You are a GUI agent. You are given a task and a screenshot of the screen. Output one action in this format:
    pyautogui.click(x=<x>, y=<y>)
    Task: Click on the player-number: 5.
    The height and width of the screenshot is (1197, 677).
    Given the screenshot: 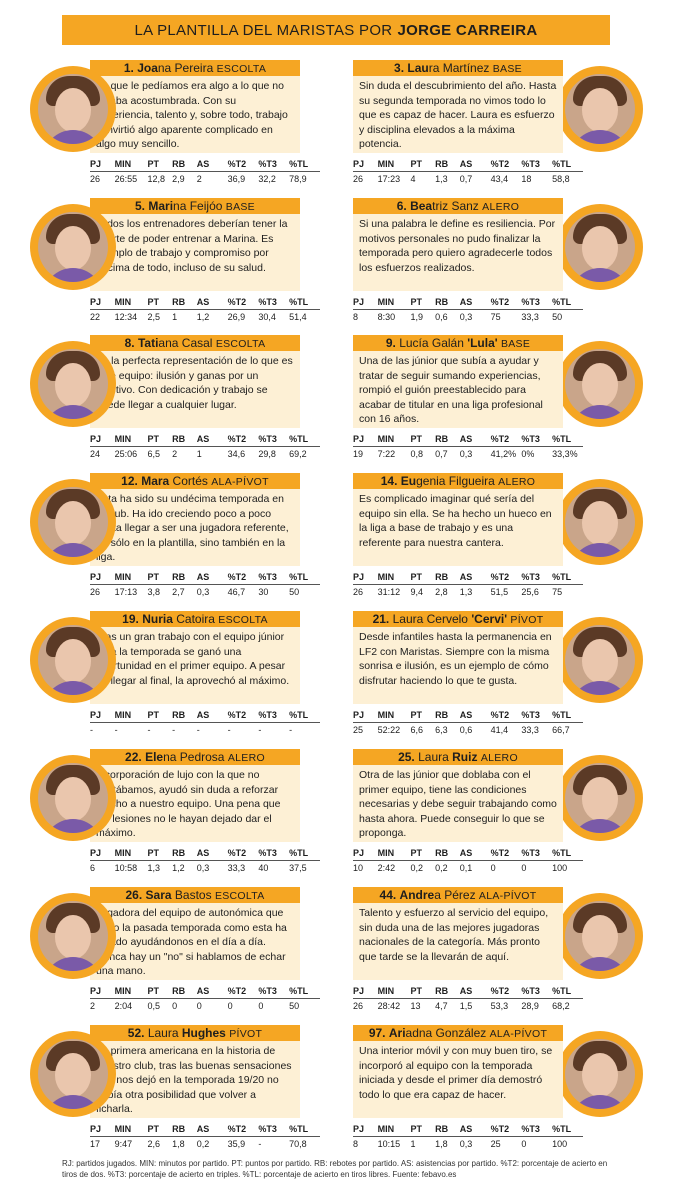 What is the action you would take?
    pyautogui.click(x=140, y=206)
    